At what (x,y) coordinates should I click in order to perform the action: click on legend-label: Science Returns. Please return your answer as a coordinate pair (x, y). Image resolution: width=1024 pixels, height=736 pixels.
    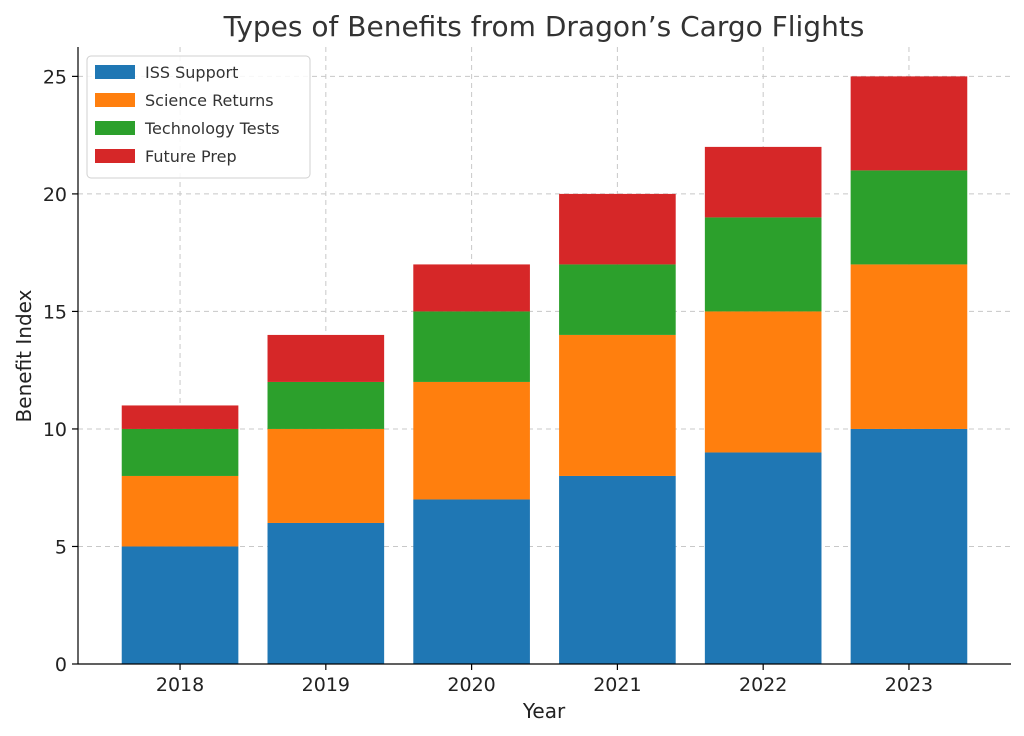
    Looking at the image, I should click on (209, 100).